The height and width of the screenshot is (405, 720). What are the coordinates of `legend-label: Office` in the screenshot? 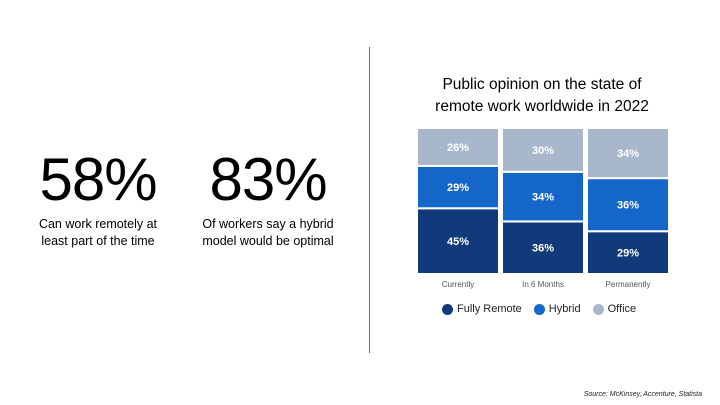 It's located at (622, 309).